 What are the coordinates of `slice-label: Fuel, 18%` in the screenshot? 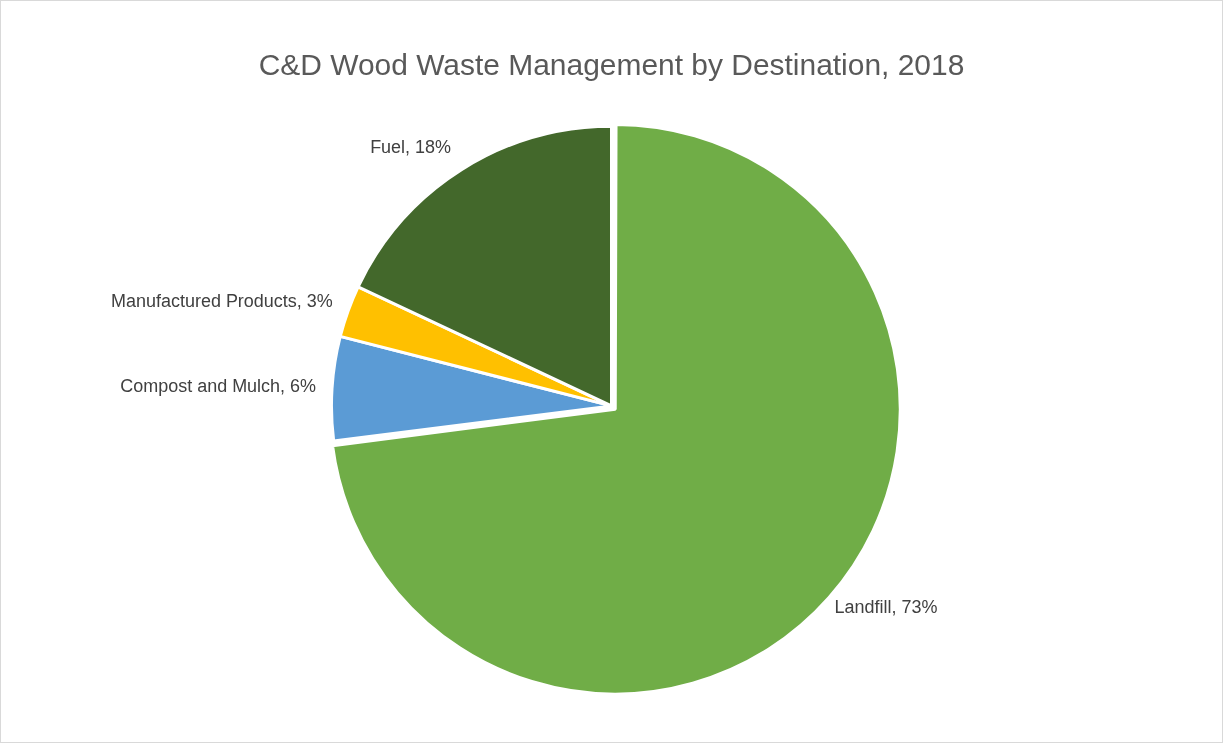 It's located at (411, 146).